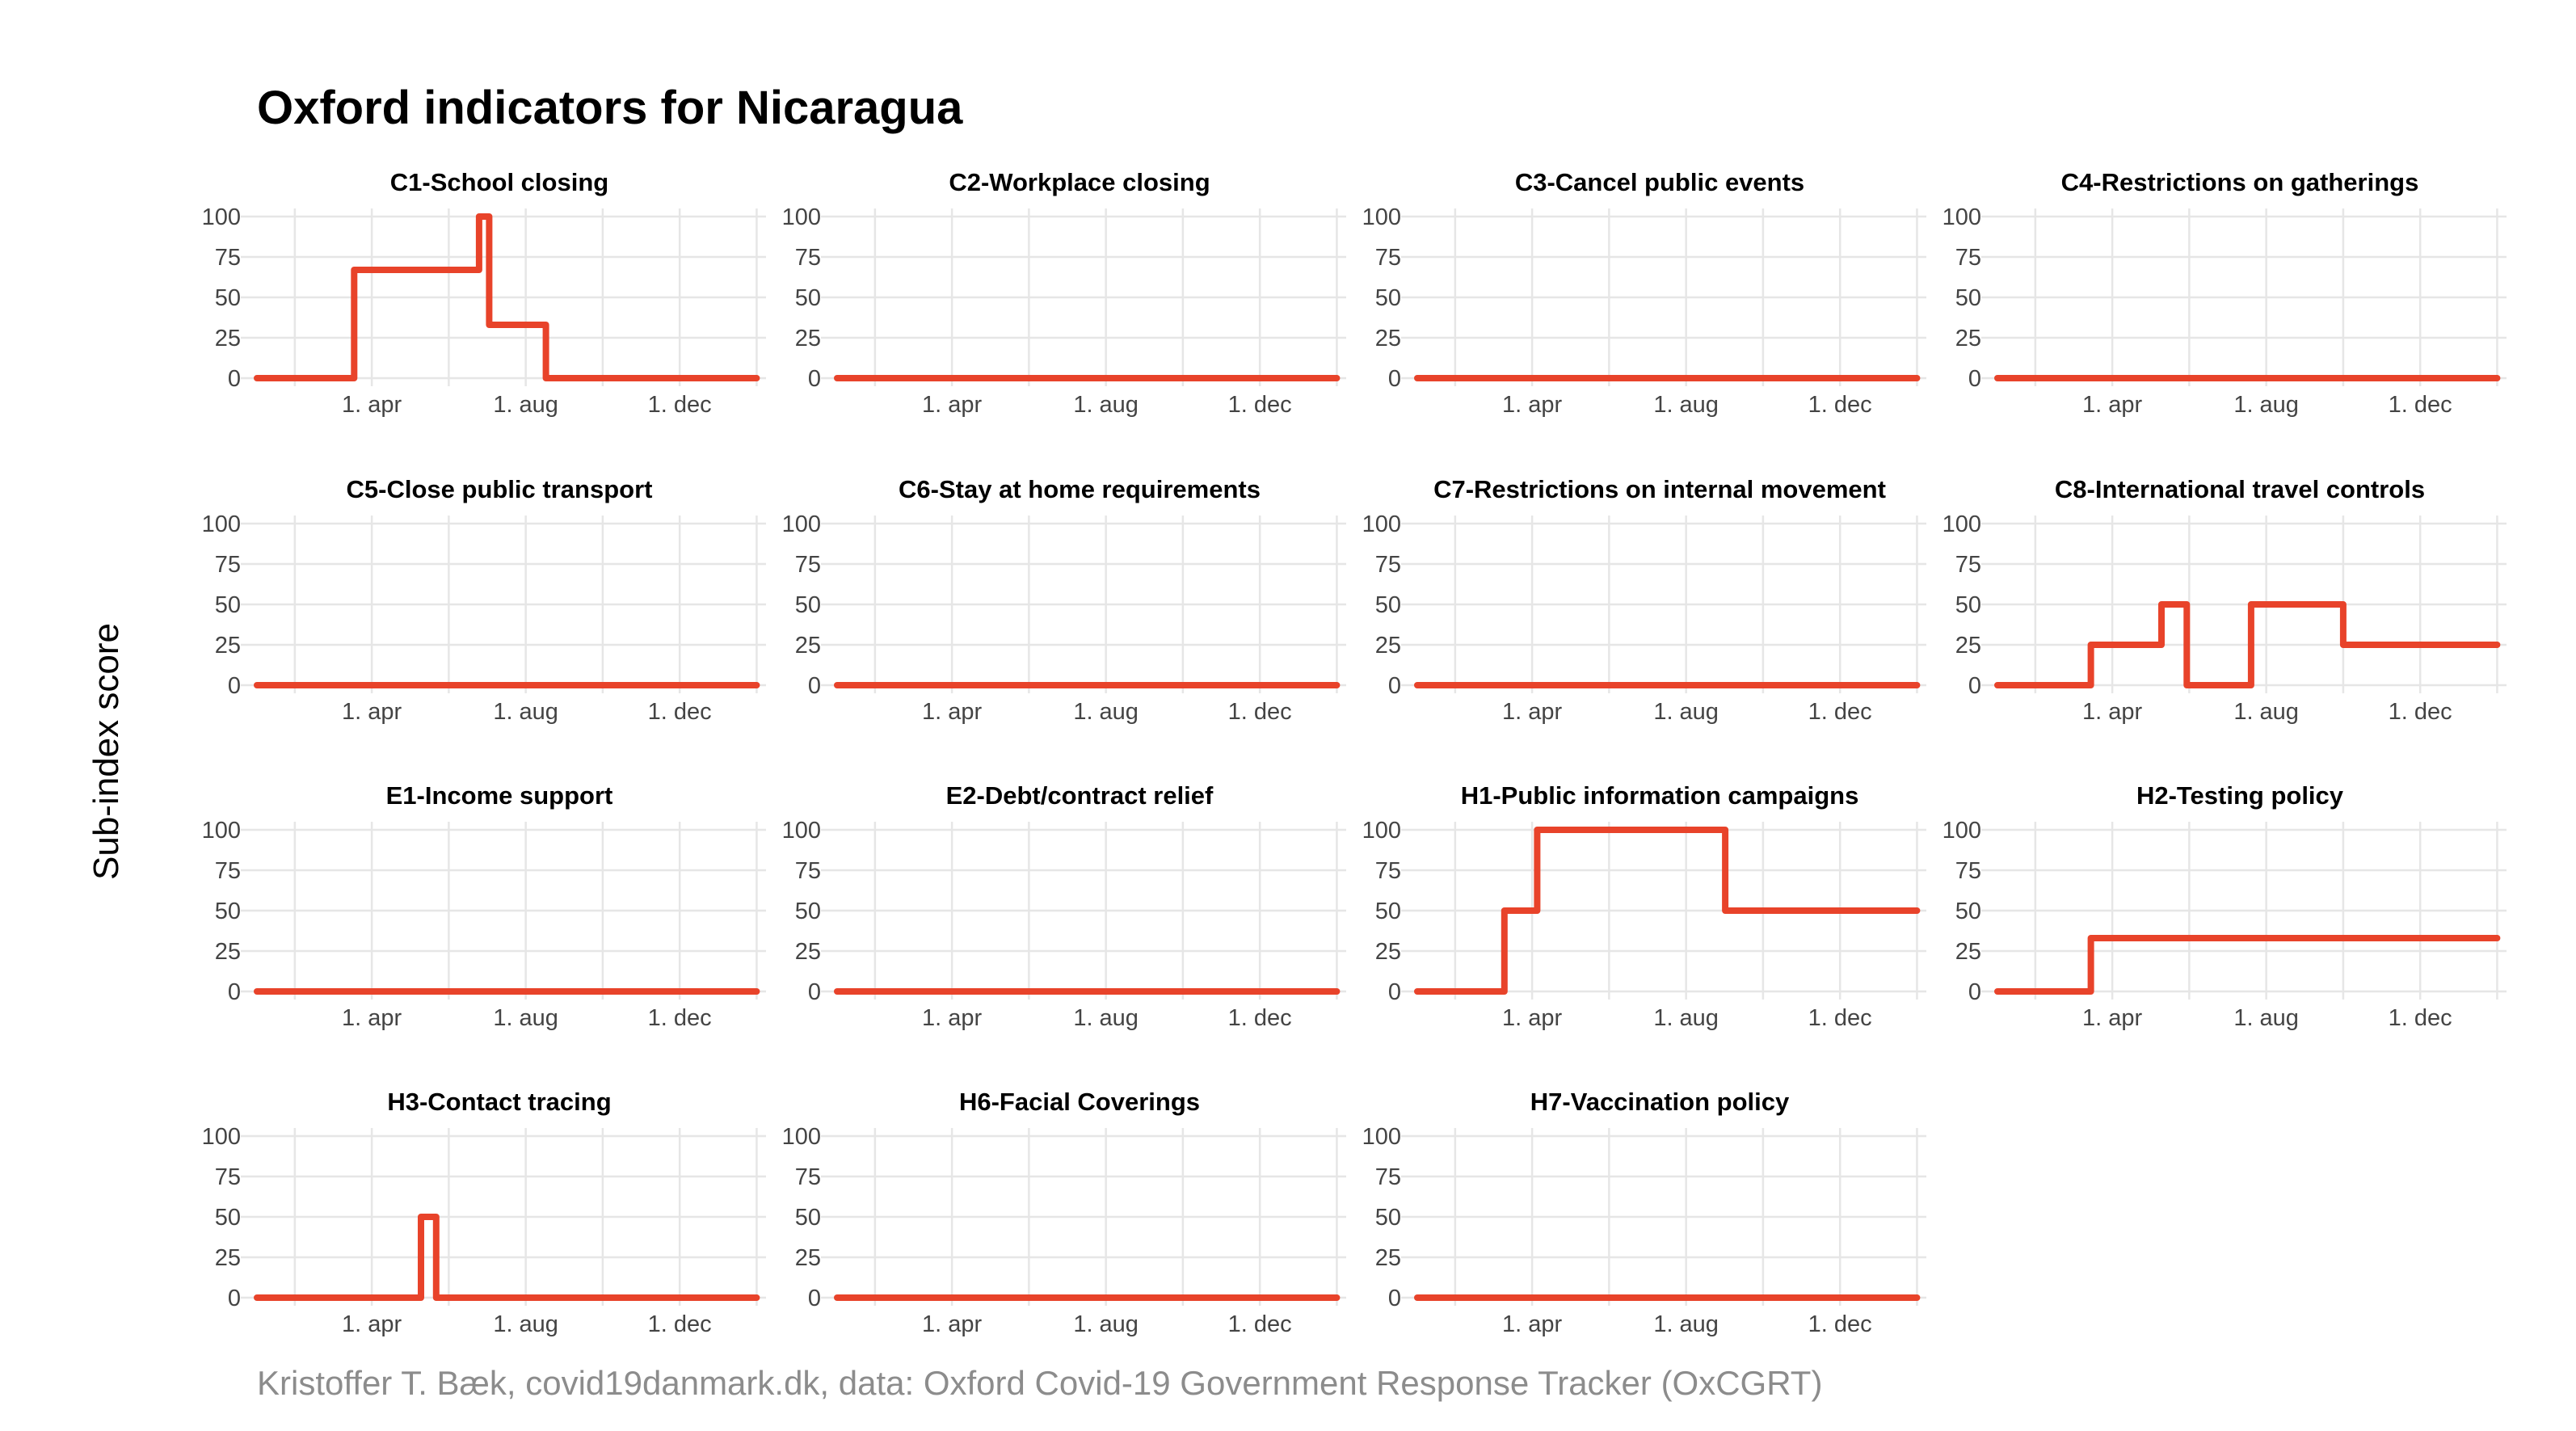 The image size is (2576, 1431). Describe the element at coordinates (507, 297) in the screenshot. I see `series-line-c1-school-closing` at that location.